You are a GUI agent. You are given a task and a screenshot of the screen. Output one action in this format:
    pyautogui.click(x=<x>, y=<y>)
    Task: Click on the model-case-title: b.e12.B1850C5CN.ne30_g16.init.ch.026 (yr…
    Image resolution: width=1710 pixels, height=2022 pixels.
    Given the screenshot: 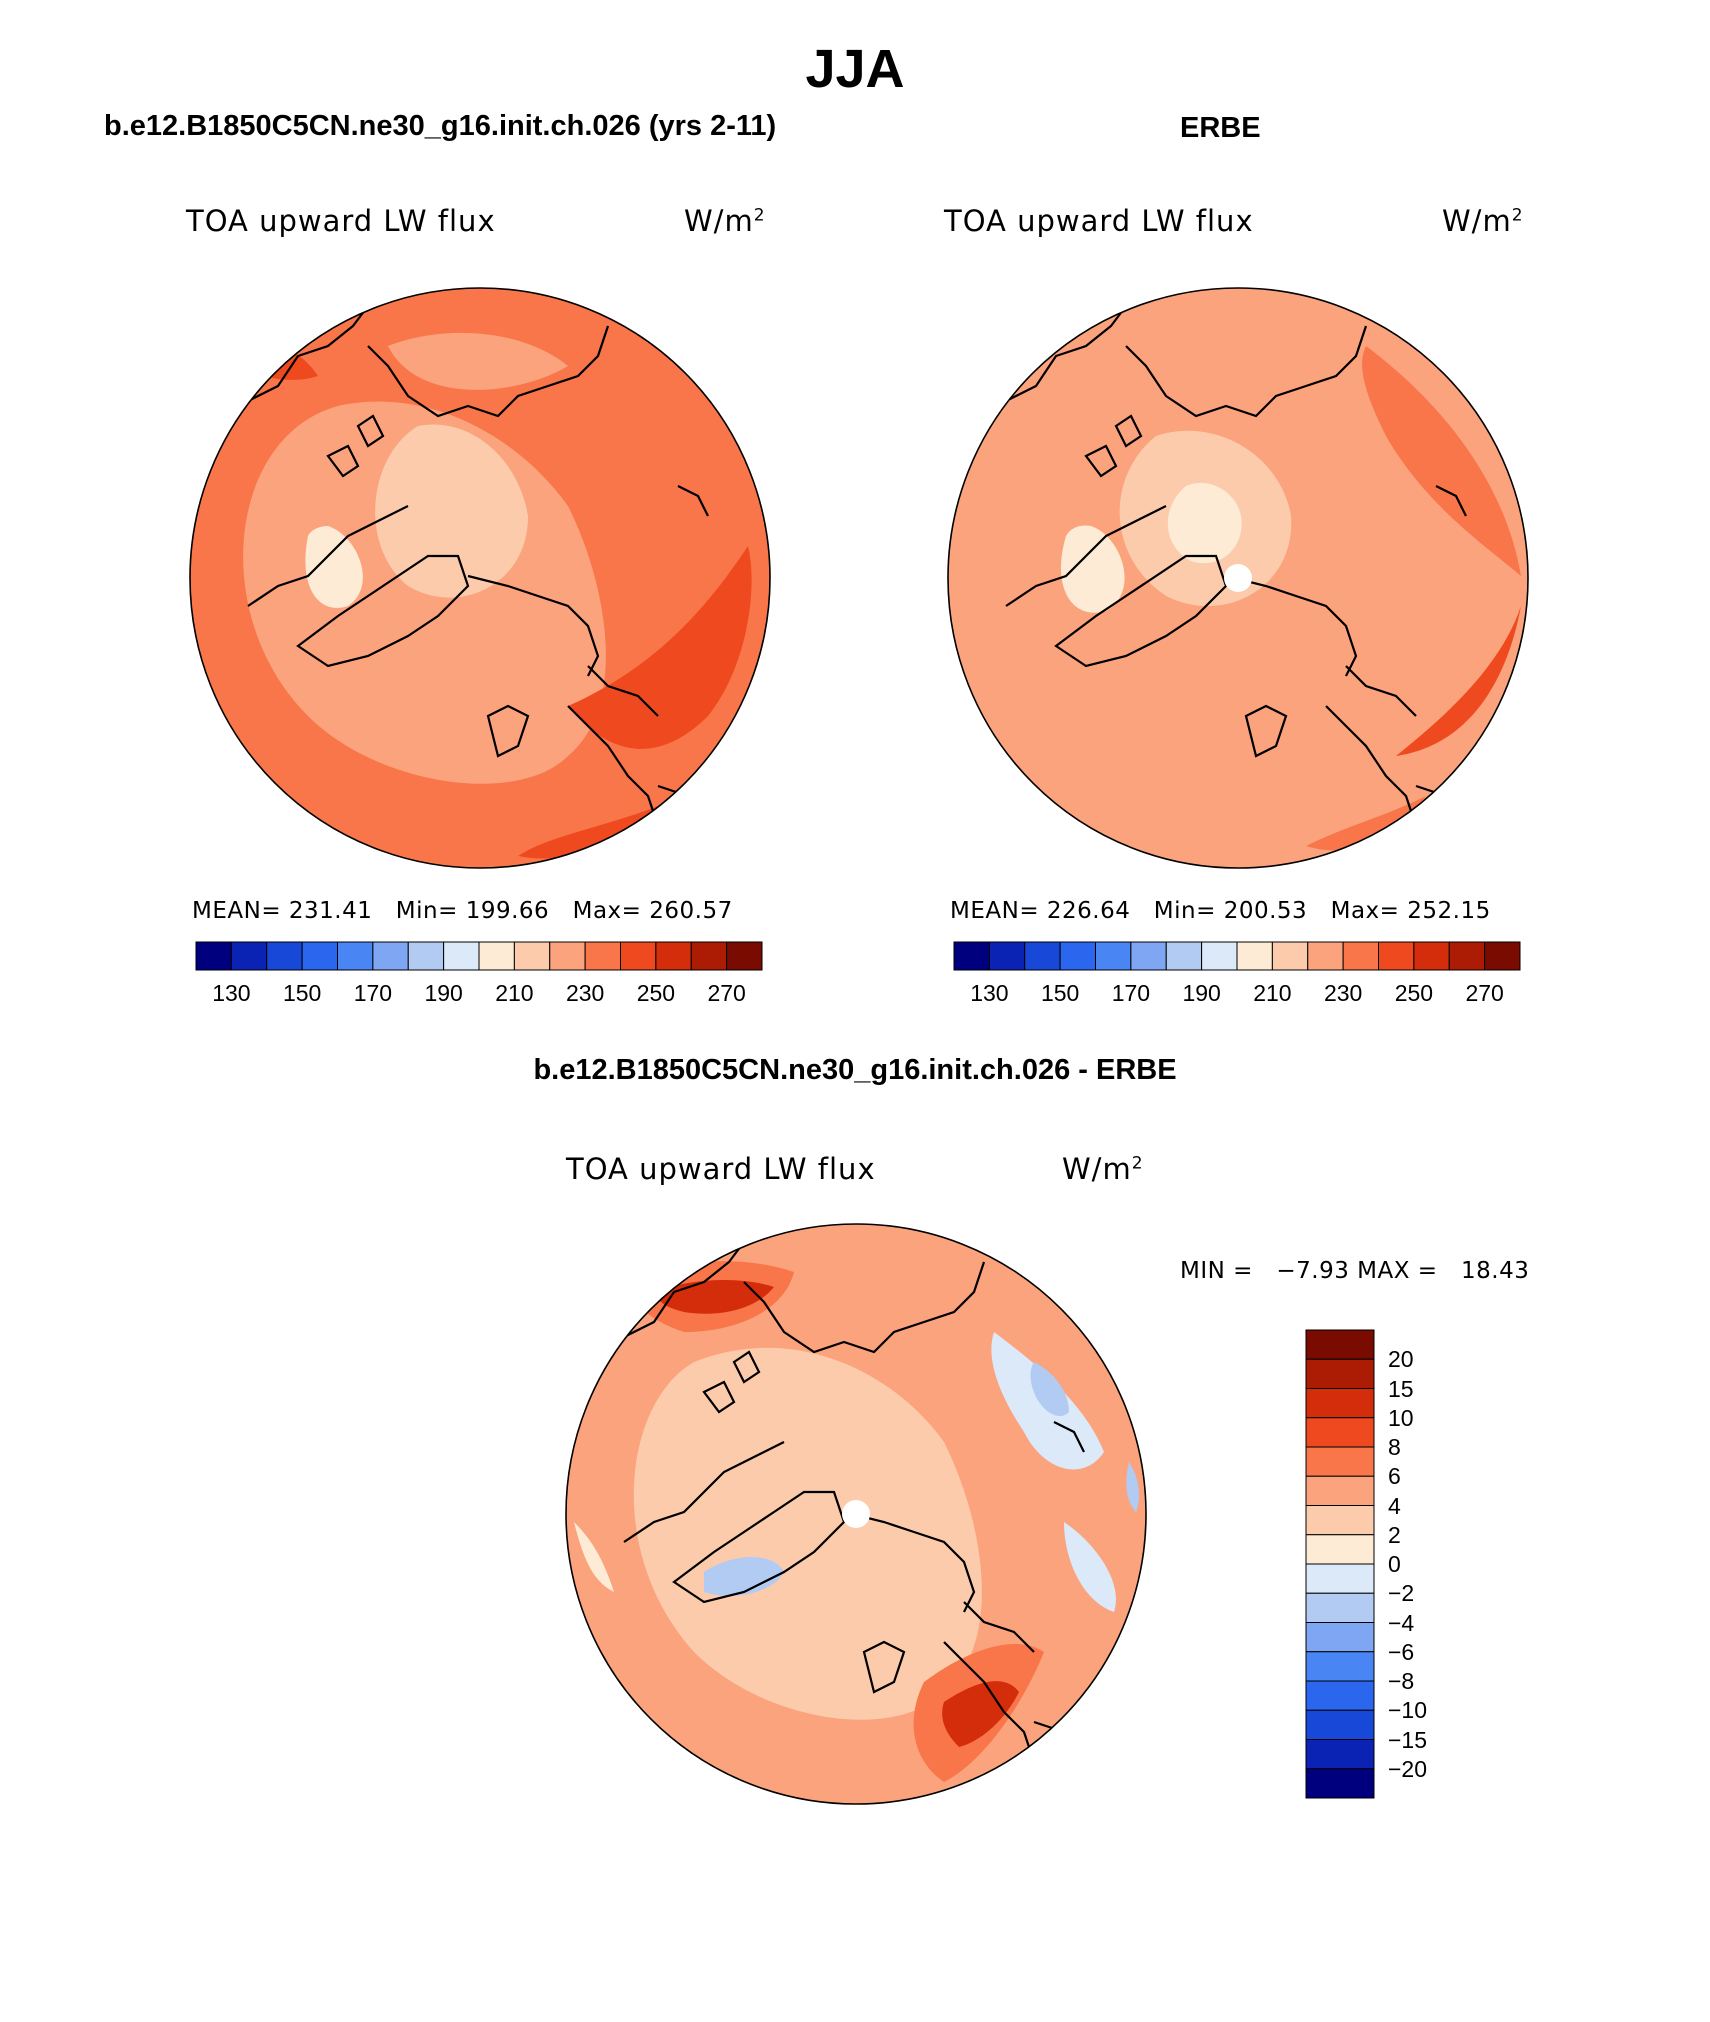 What is the action you would take?
    pyautogui.click(x=440, y=126)
    